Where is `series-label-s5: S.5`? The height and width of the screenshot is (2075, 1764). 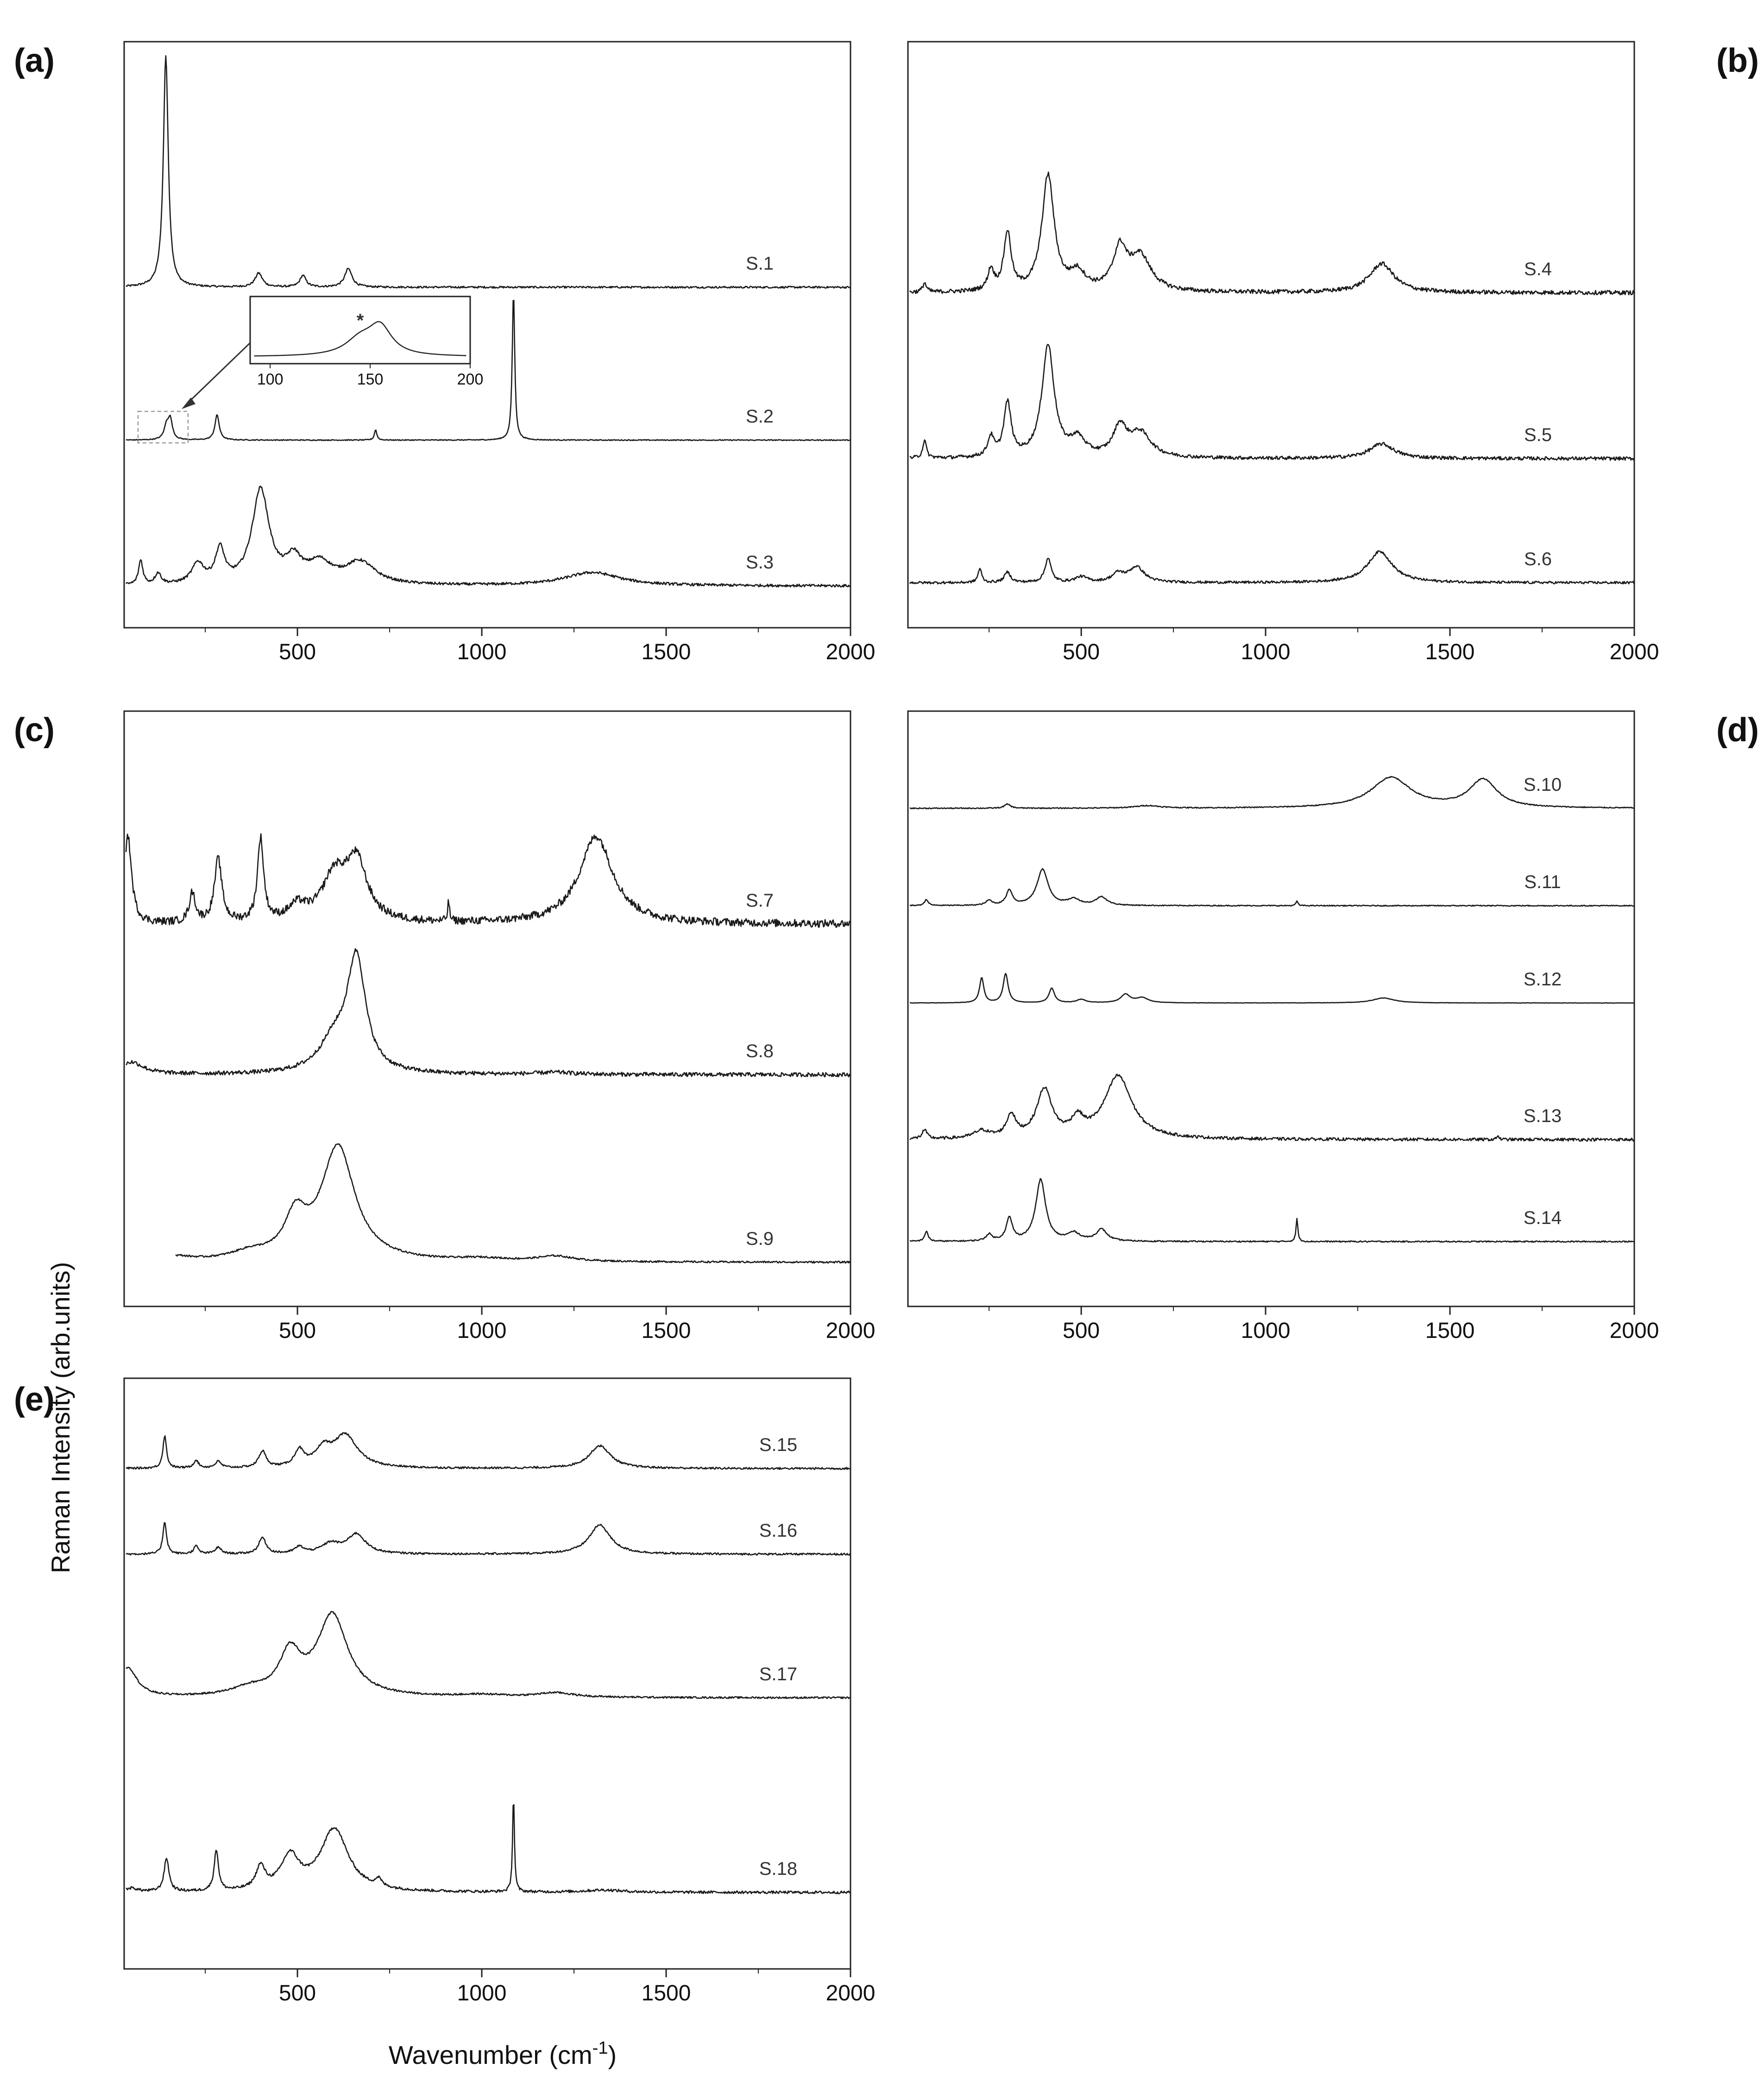
series-label-s5: S.5 is located at coordinates (1538, 435).